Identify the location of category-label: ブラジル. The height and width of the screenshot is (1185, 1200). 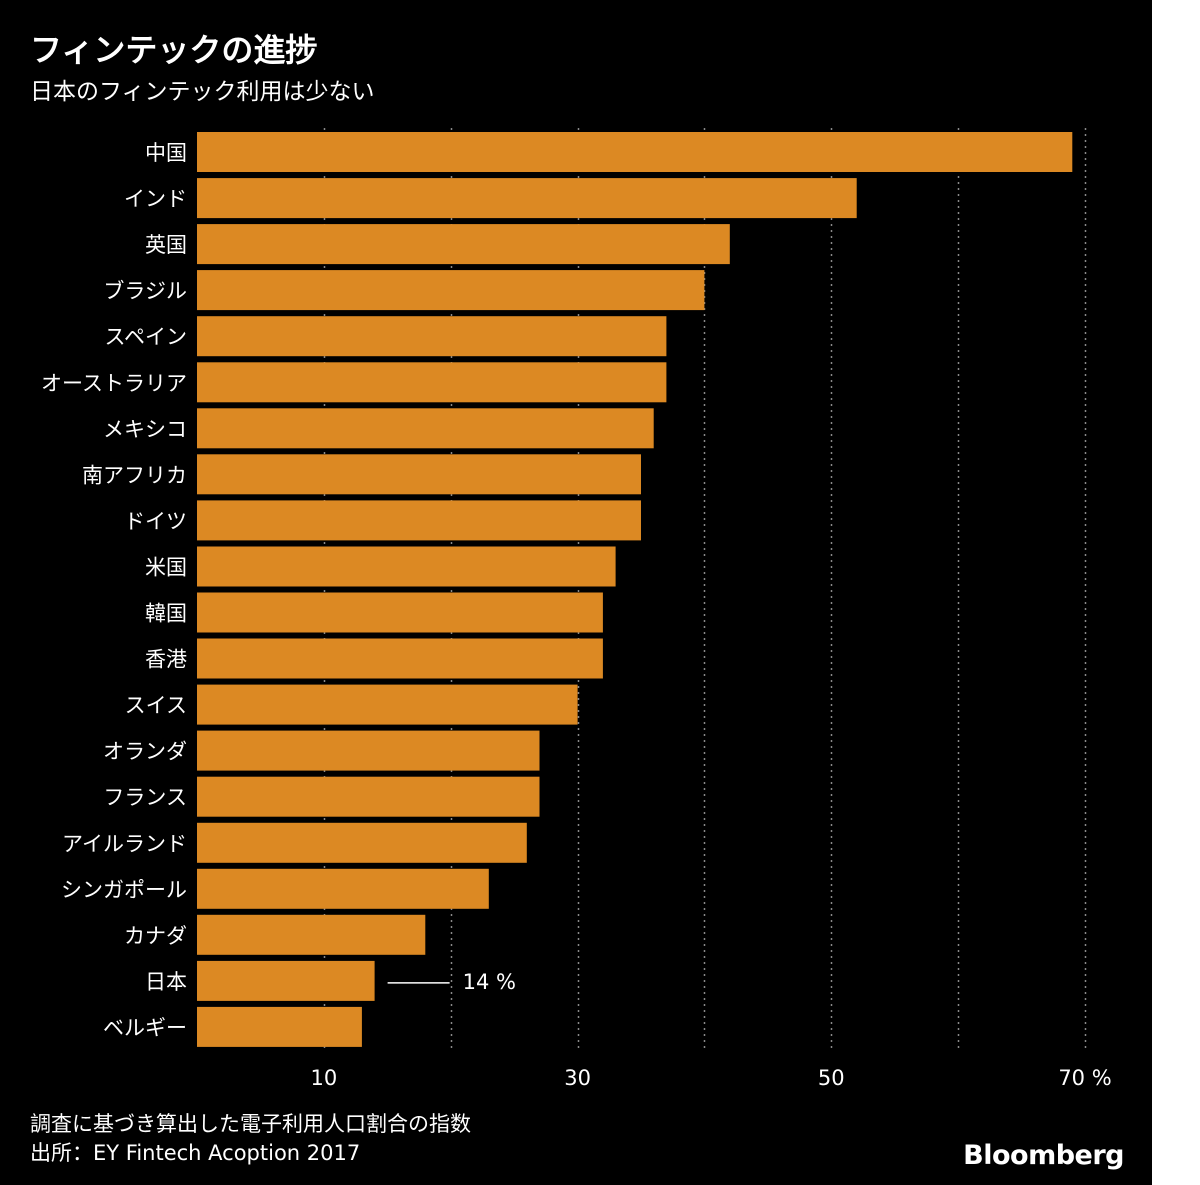
(145, 291).